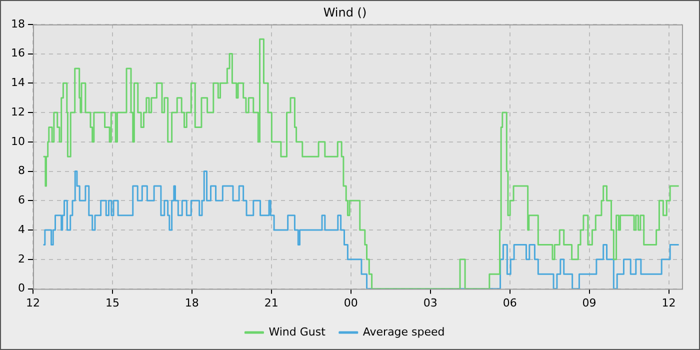  Describe the element at coordinates (21, 200) in the screenshot. I see `y-tick-label: 6` at that location.